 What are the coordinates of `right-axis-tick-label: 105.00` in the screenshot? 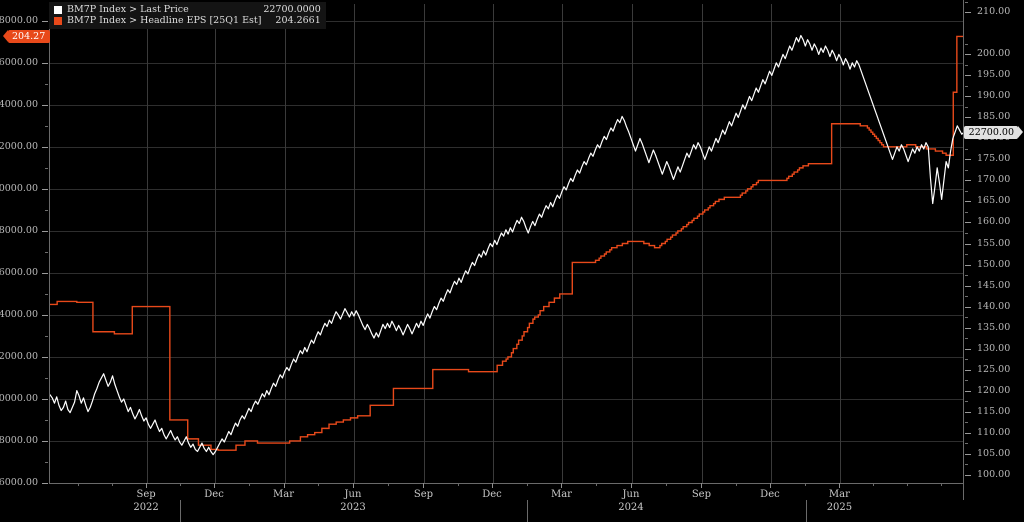 It's located at (994, 453).